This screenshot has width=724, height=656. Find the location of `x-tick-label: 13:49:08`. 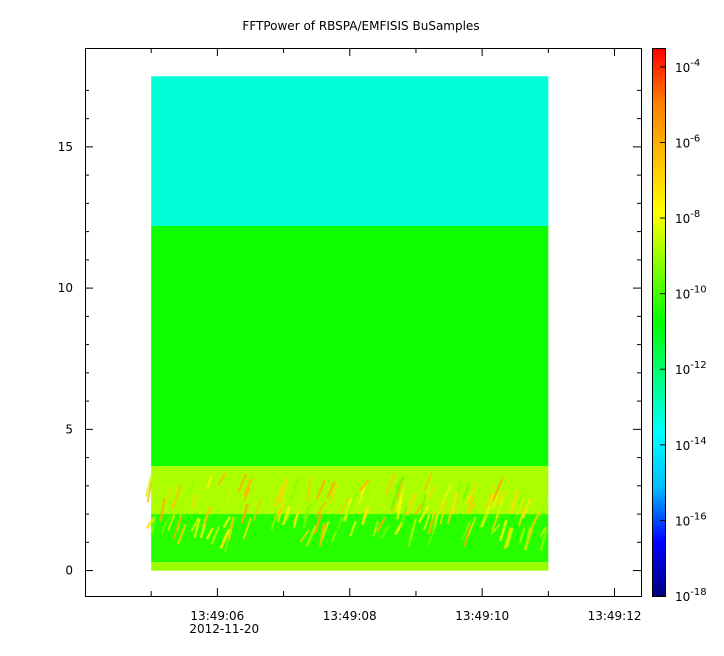

x-tick-label: 13:49:08 is located at coordinates (350, 616).